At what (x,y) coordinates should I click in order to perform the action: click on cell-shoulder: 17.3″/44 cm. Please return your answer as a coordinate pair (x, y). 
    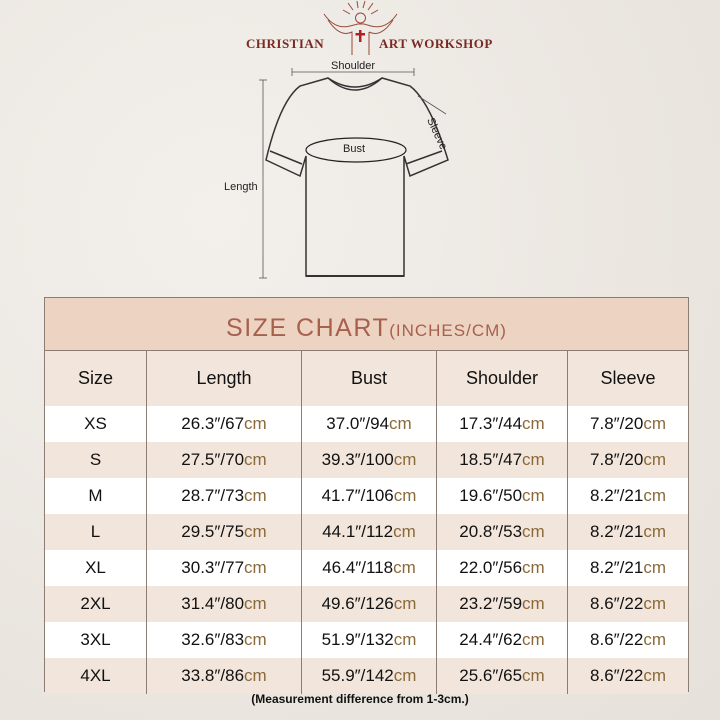
    Looking at the image, I should click on (502, 424).